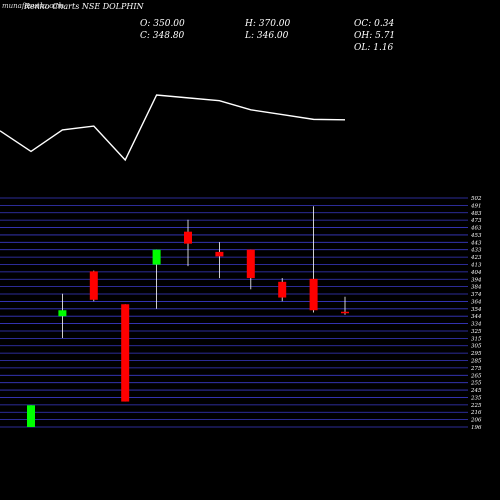  Describe the element at coordinates (476, 325) in the screenshot. I see `y-tick-label: 334` at that location.